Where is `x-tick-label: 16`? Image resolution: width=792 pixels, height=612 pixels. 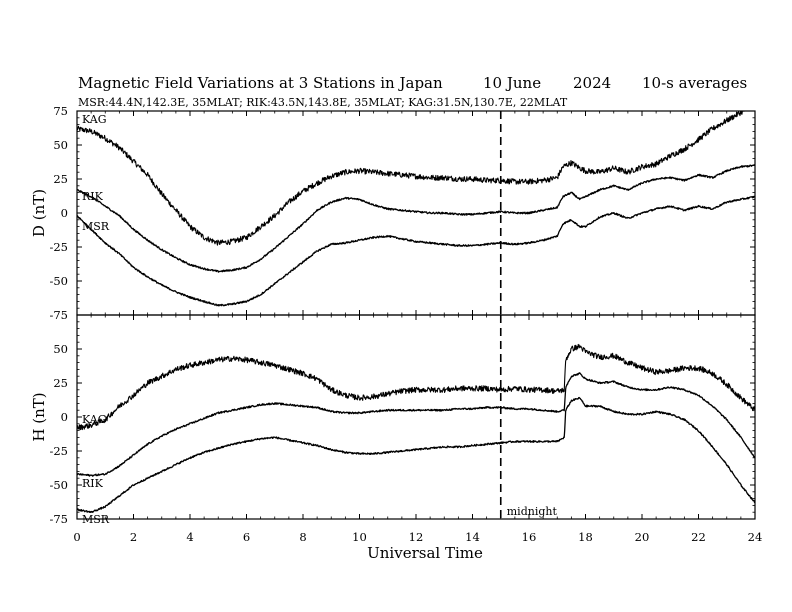 x-tick-label: 16 is located at coordinates (529, 537).